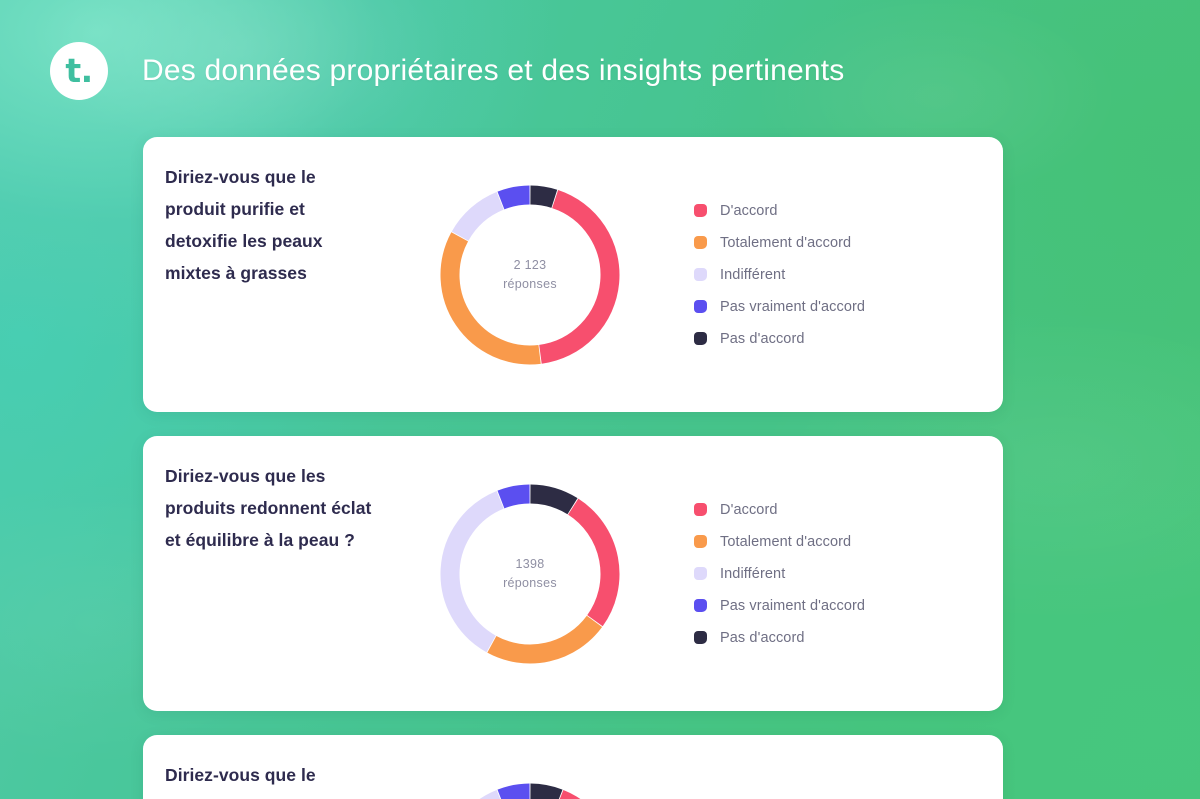  I want to click on brand-logo: t., so click(79, 71).